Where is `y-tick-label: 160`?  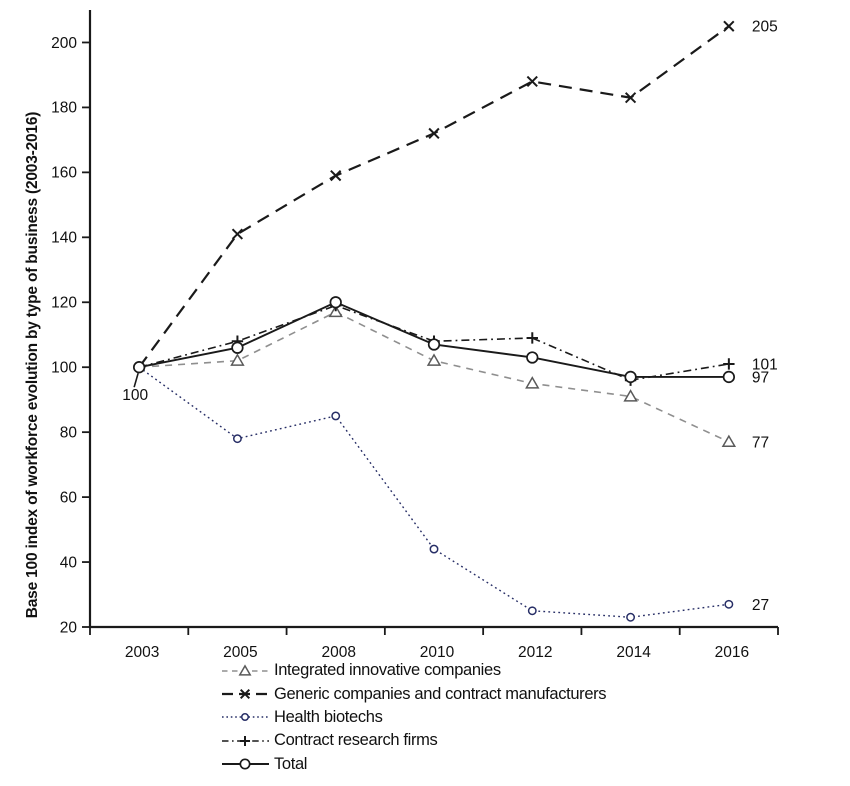
y-tick-label: 160 is located at coordinates (64, 173).